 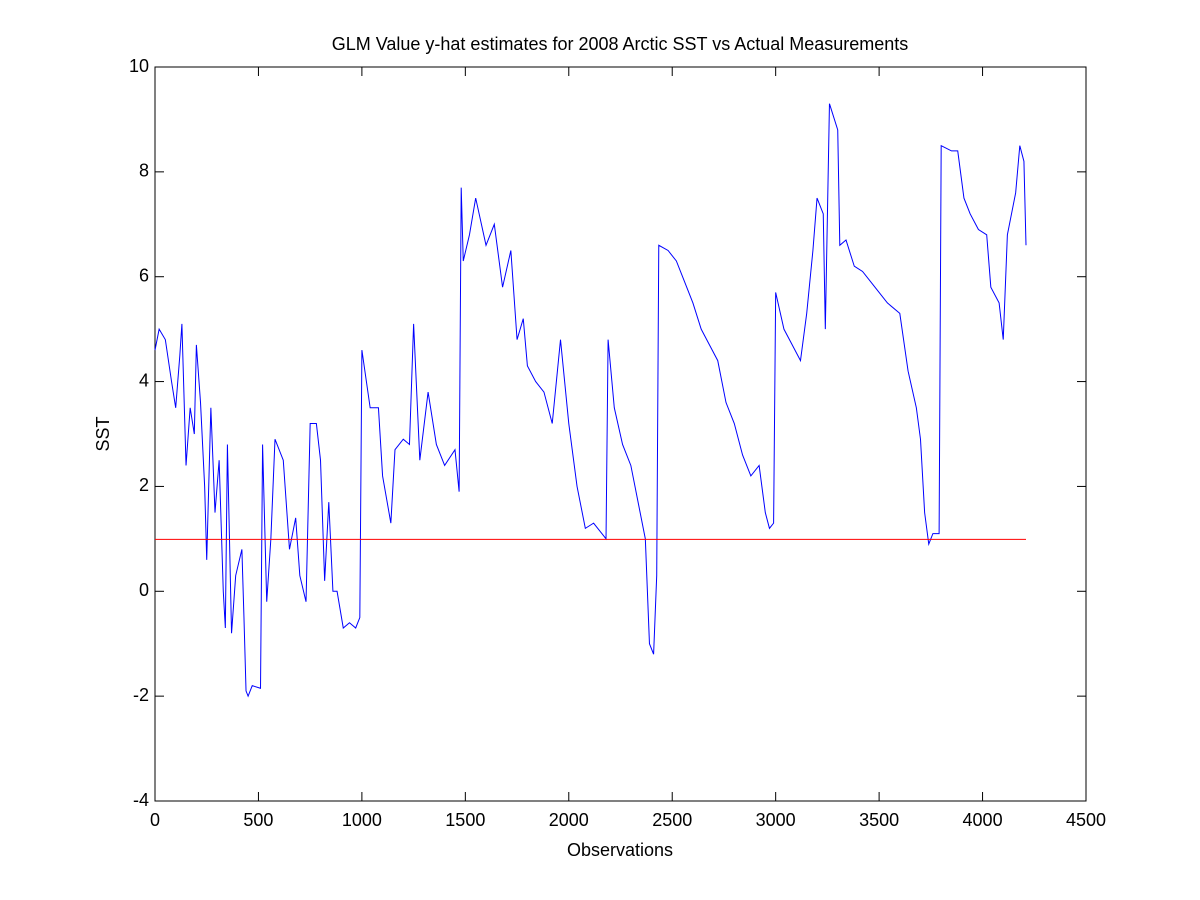 I want to click on y-tick-label: 6, so click(x=144, y=275).